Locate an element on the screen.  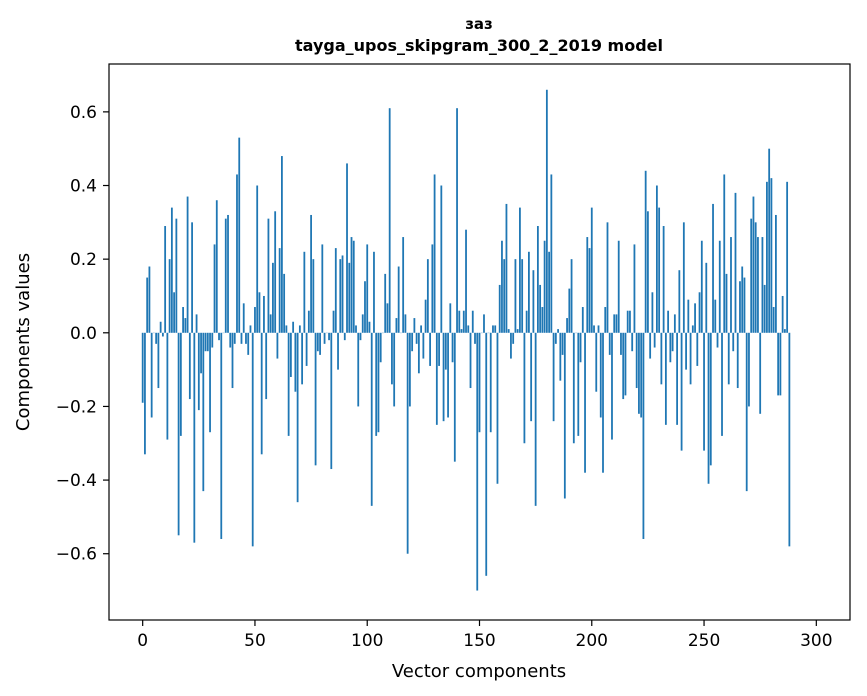
y-tick-label: 0.2 is located at coordinates (83, 260).